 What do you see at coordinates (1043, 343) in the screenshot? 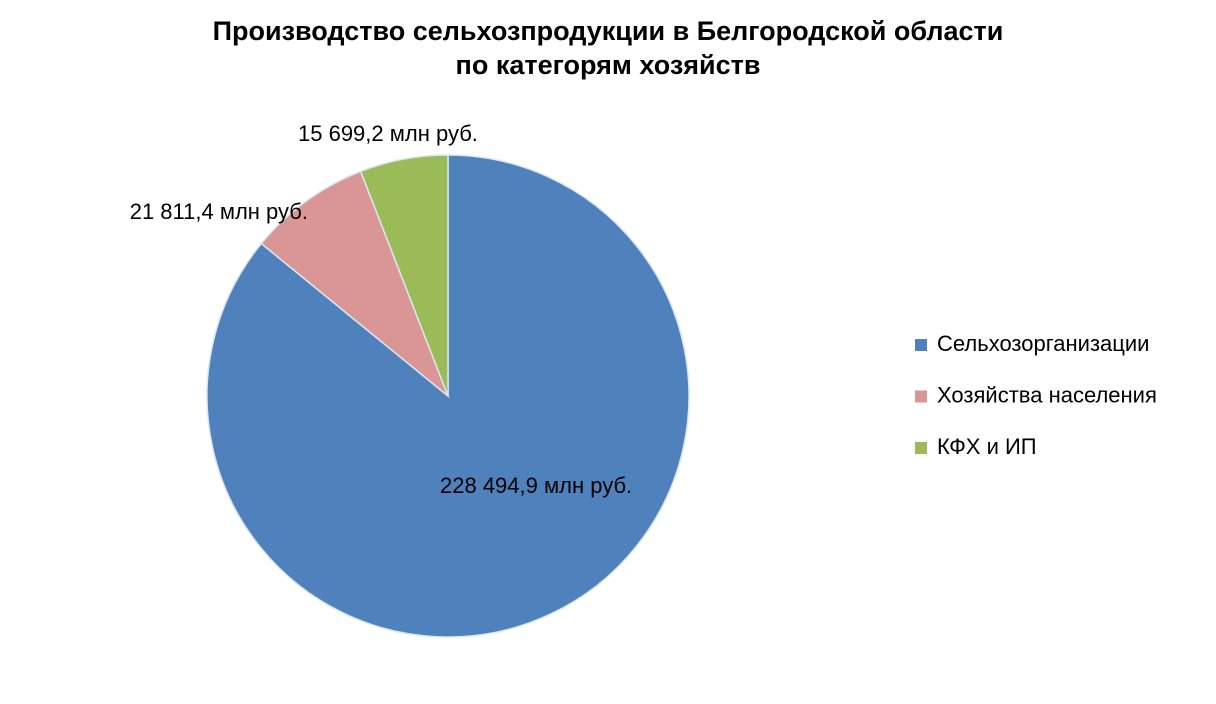
I see `legend-label: Сельхозорганизации` at bounding box center [1043, 343].